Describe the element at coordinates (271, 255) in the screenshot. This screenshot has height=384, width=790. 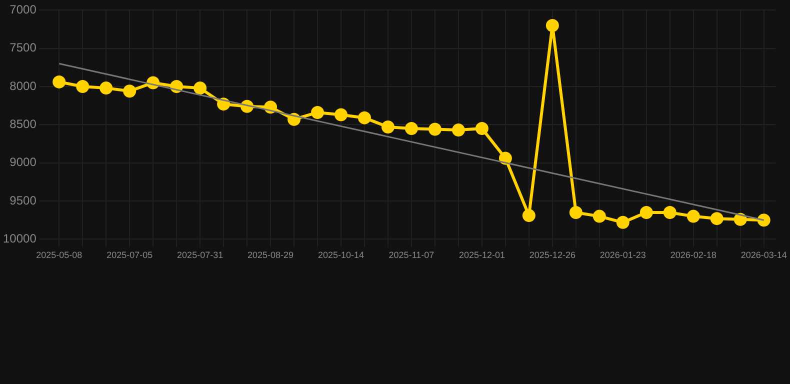
I see `x-tick-label: 2025-08-29` at that location.